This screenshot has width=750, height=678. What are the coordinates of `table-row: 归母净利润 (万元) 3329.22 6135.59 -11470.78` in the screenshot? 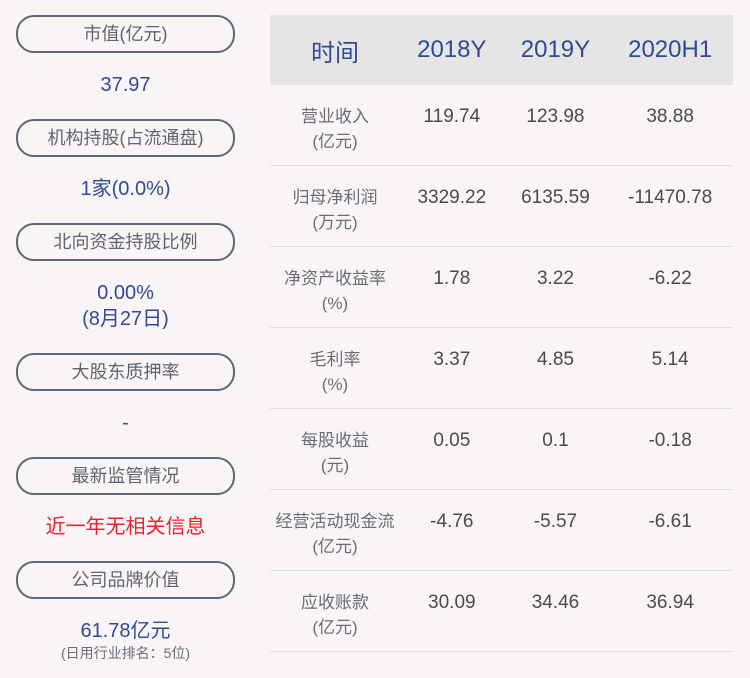 It's located at (501, 206).